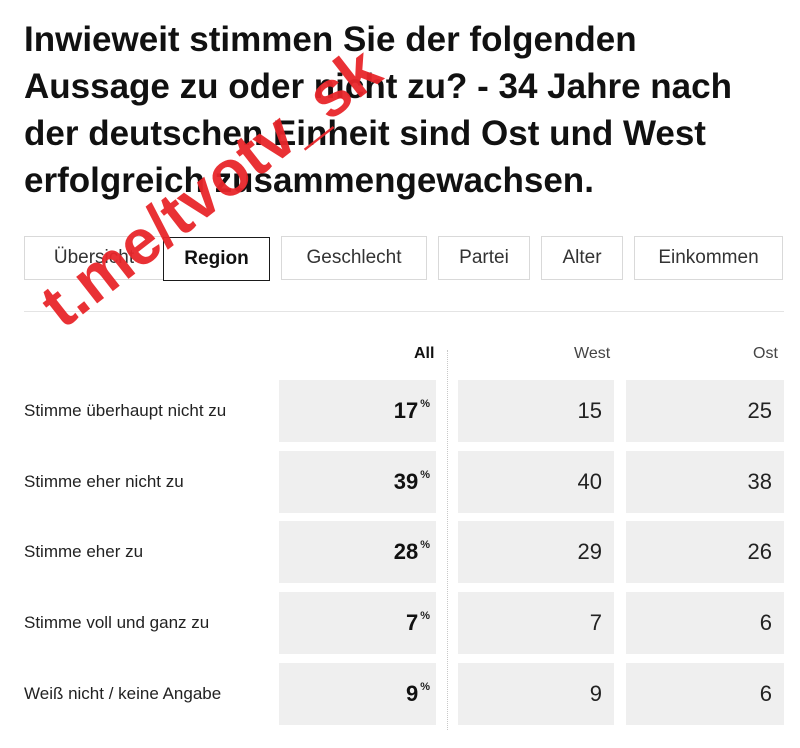 The width and height of the screenshot is (800, 748). Describe the element at coordinates (536, 482) in the screenshot. I see `cell-west: 40` at that location.